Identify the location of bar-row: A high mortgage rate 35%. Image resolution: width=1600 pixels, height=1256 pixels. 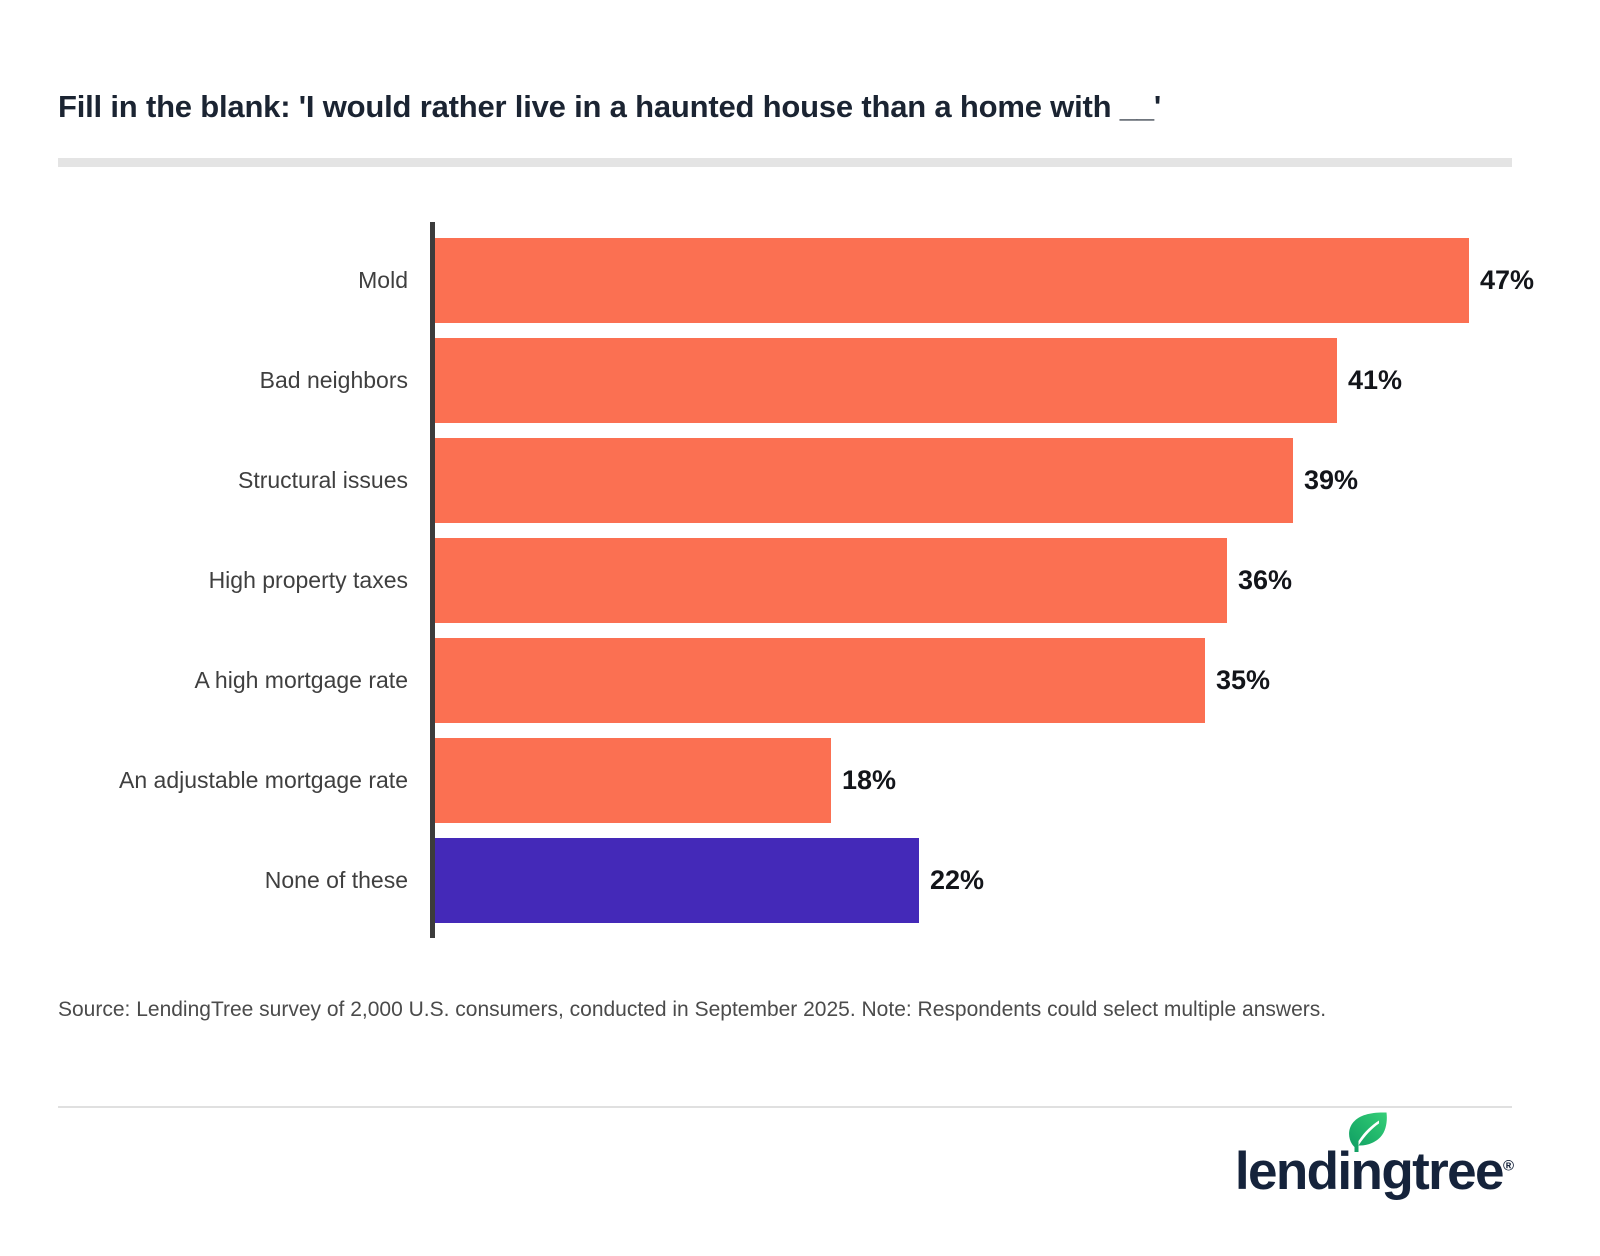
(800, 680).